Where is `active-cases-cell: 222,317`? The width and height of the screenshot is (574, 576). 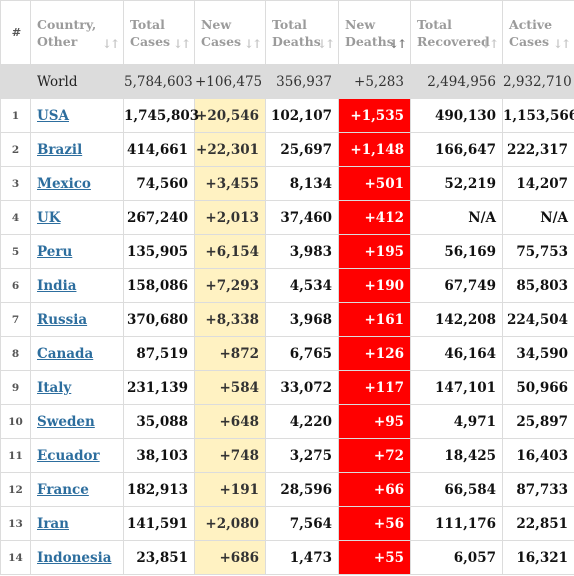 active-cases-cell: 222,317 is located at coordinates (538, 149).